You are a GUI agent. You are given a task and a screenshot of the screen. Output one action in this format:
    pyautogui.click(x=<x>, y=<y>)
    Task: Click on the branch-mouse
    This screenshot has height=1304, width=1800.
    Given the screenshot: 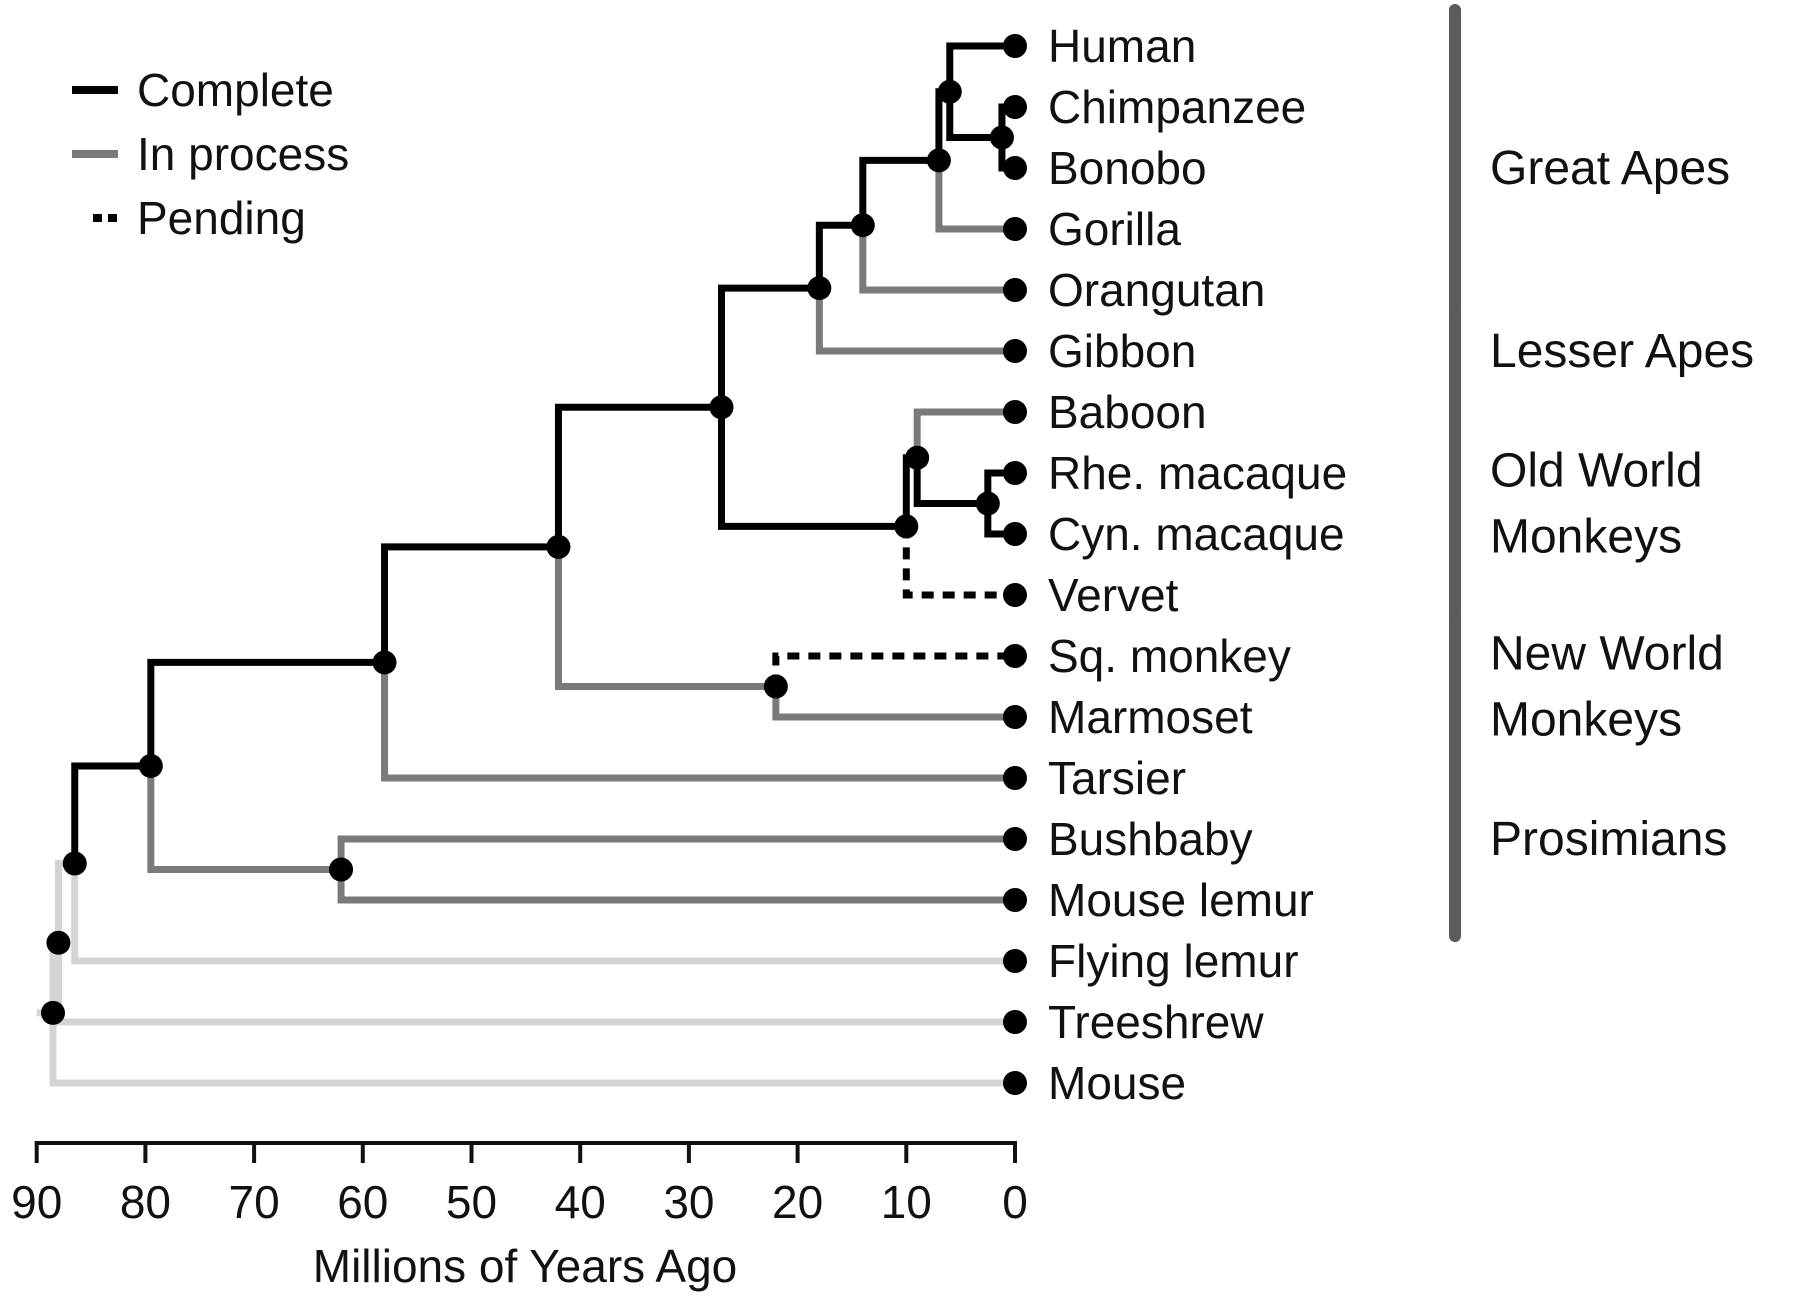 What is the action you would take?
    pyautogui.click(x=532, y=1049)
    